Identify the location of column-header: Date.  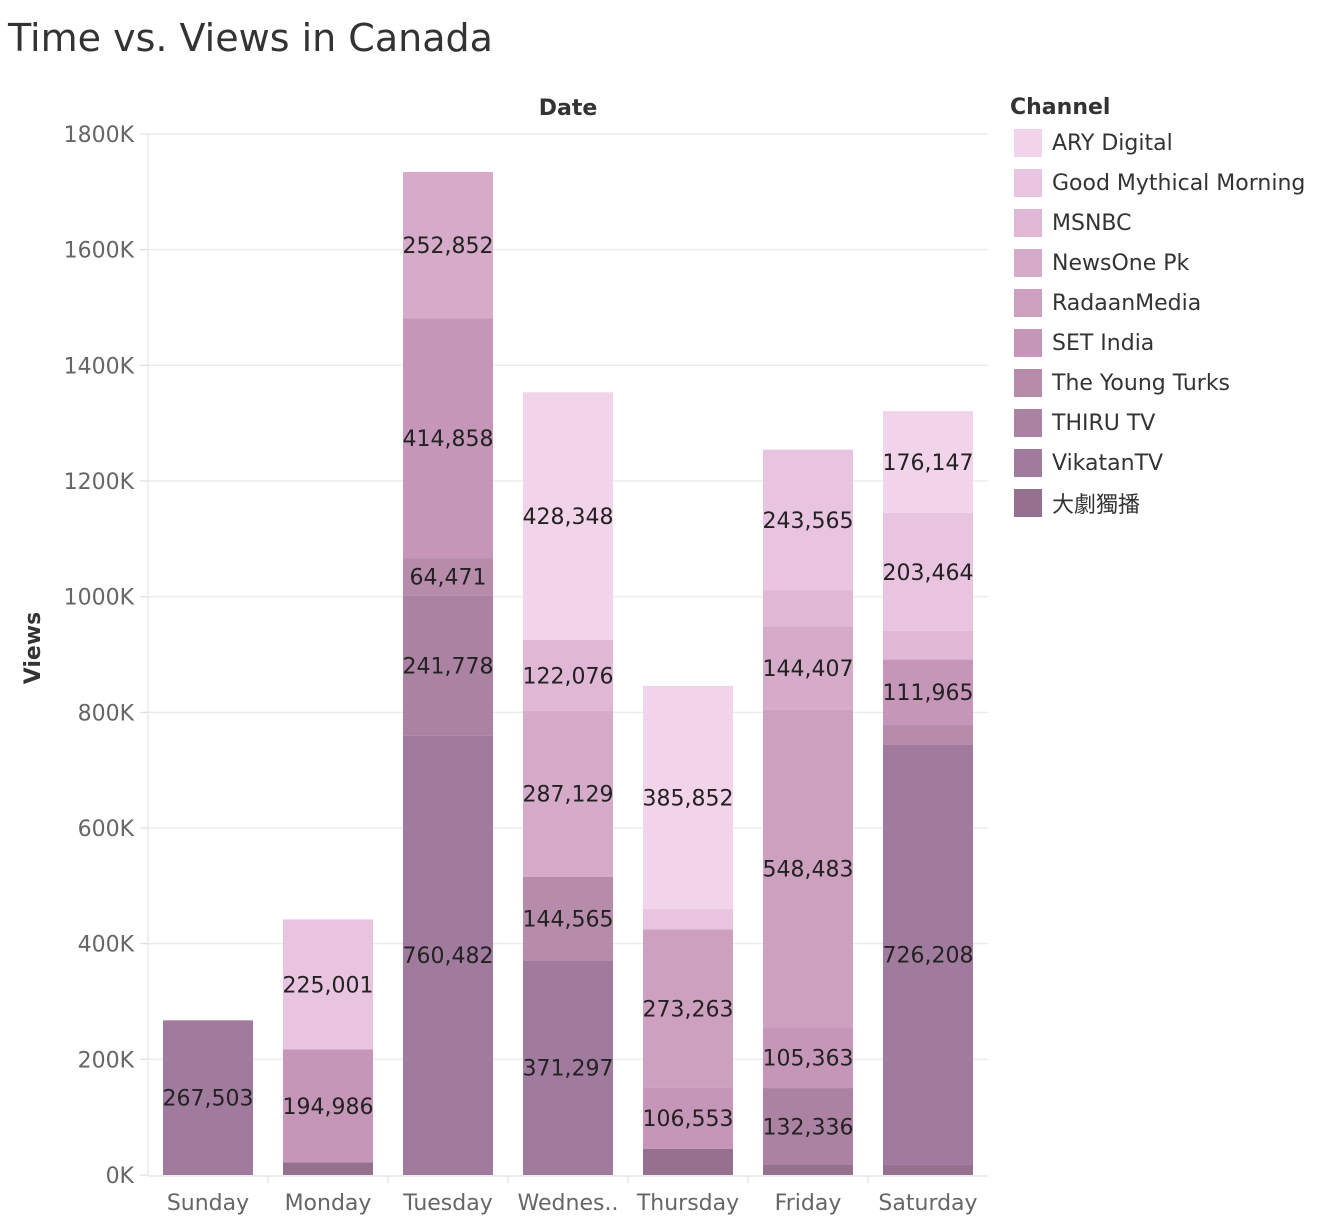
(568, 108).